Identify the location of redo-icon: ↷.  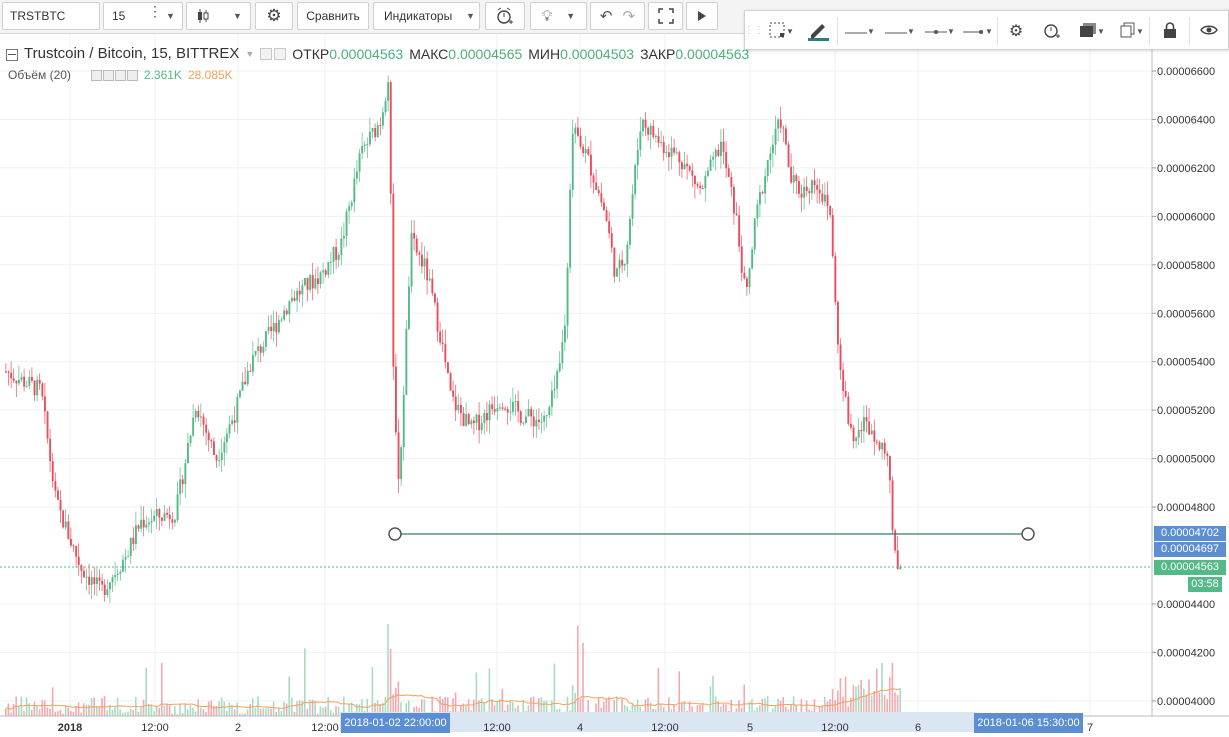
(629, 16).